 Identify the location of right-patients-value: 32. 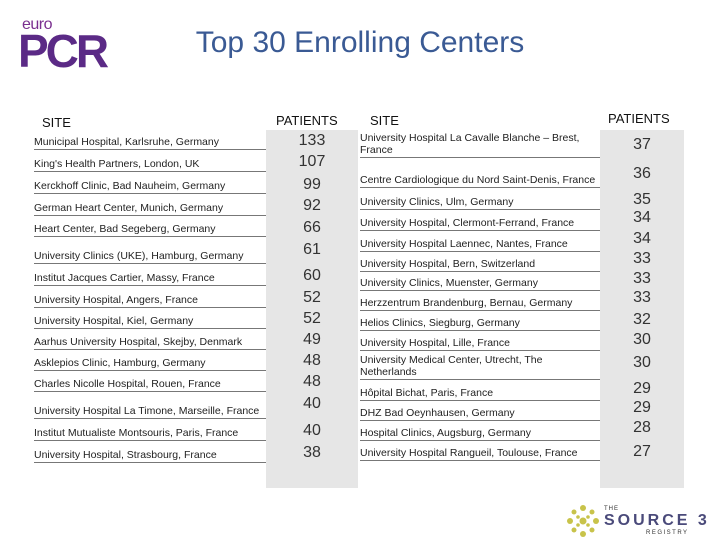
(642, 319).